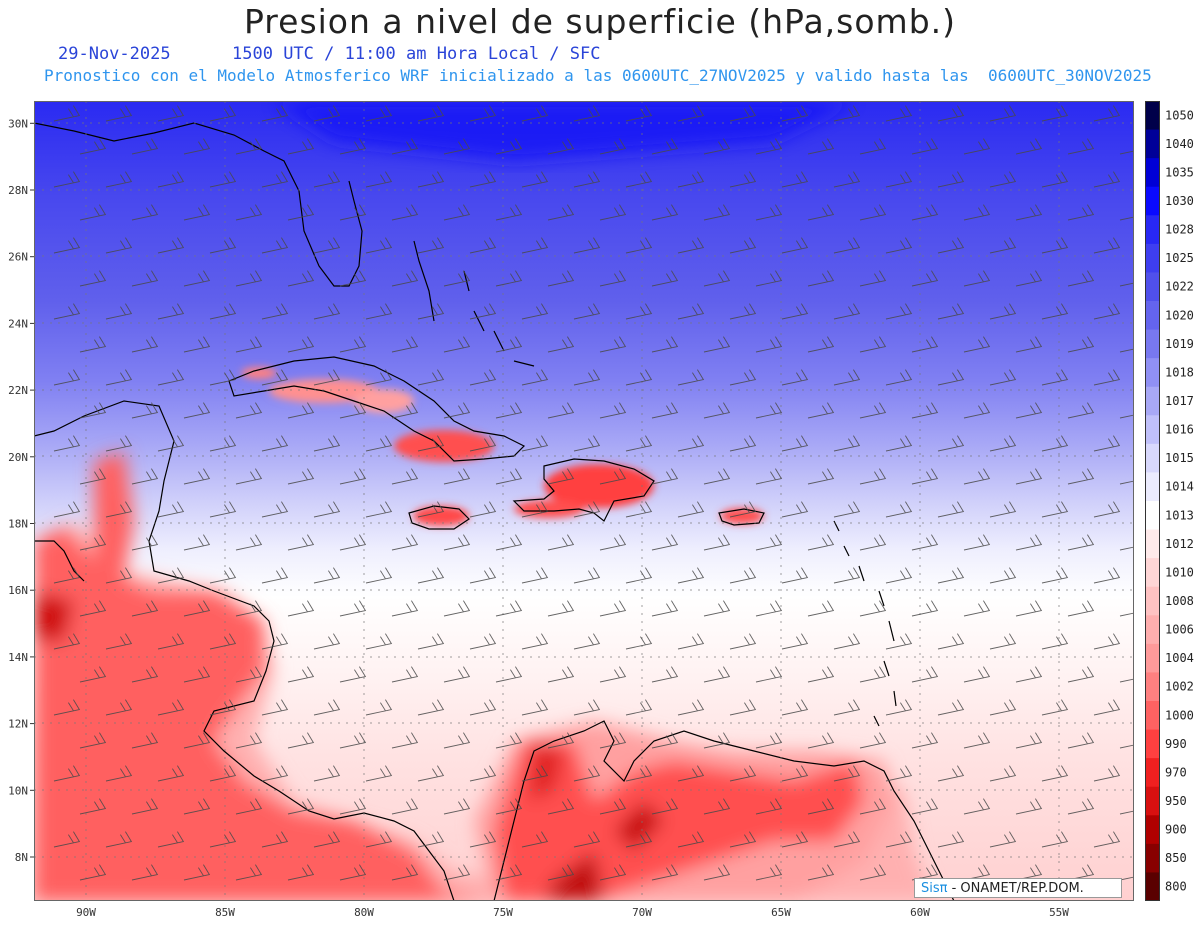 This screenshot has height=927, width=1200. Describe the element at coordinates (18, 190) in the screenshot. I see `lat-label: 28N` at that location.